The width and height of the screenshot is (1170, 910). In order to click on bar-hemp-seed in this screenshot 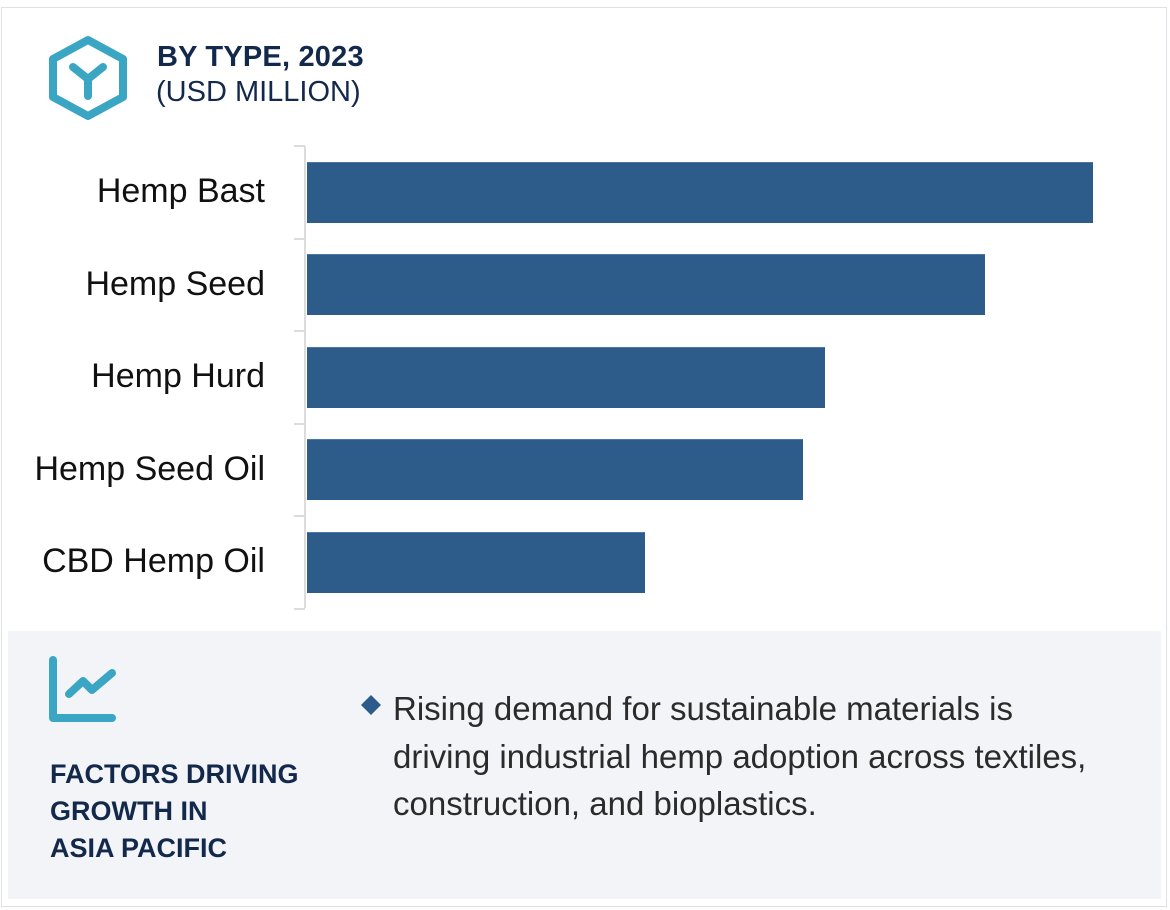, I will do `click(646, 285)`.